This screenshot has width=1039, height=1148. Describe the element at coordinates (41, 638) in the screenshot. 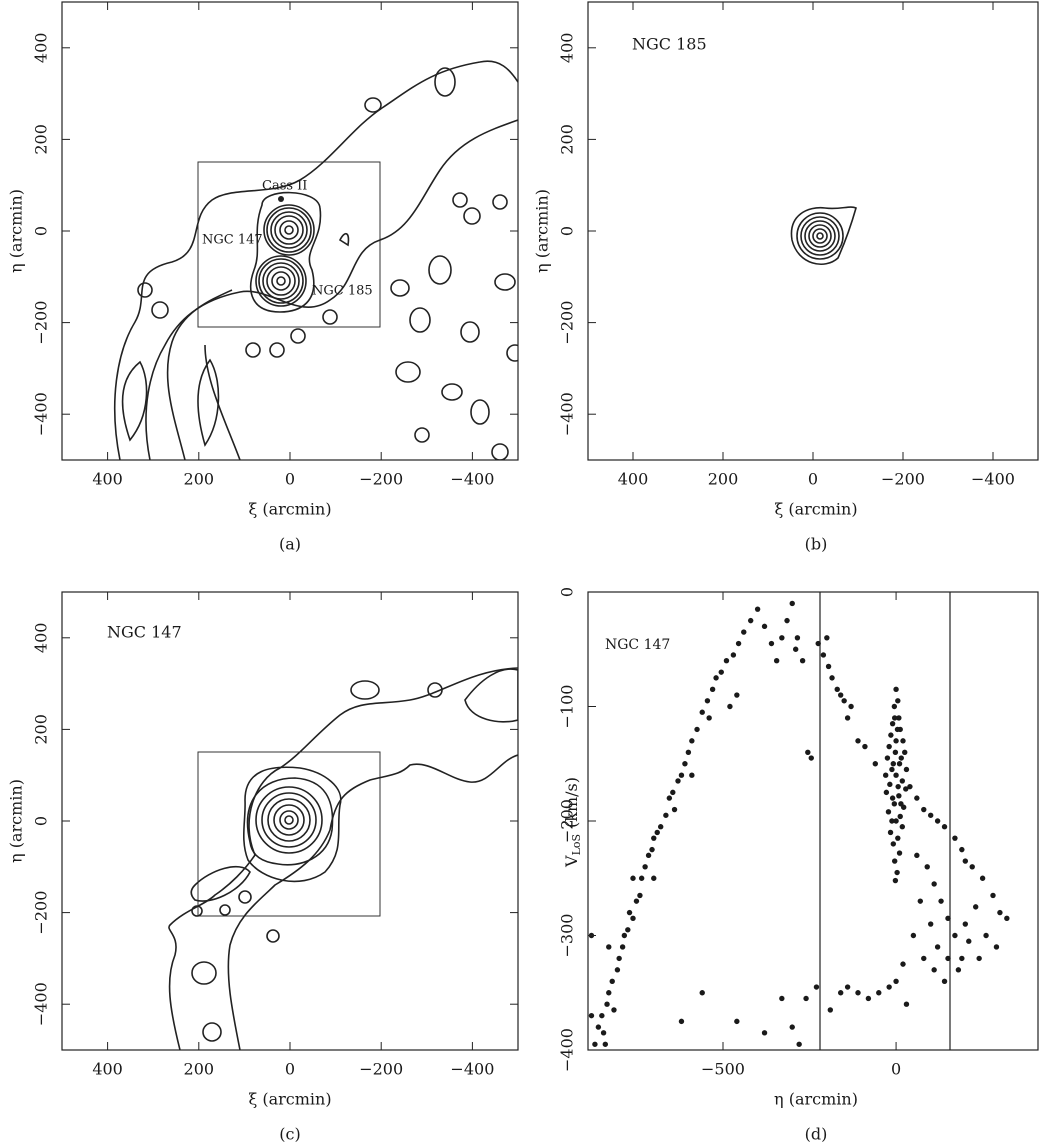

I see `y-tick-label: 400` at that location.